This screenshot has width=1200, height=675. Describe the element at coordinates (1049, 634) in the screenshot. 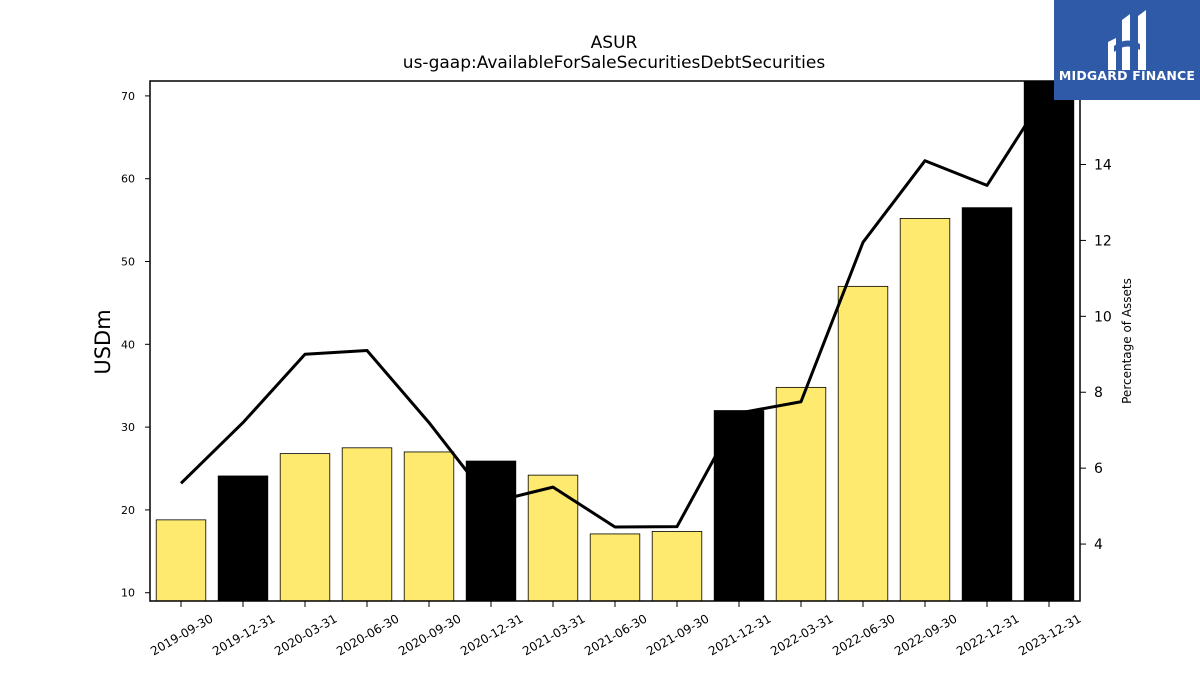

I see `x-tick-label: 2023-12-31` at that location.